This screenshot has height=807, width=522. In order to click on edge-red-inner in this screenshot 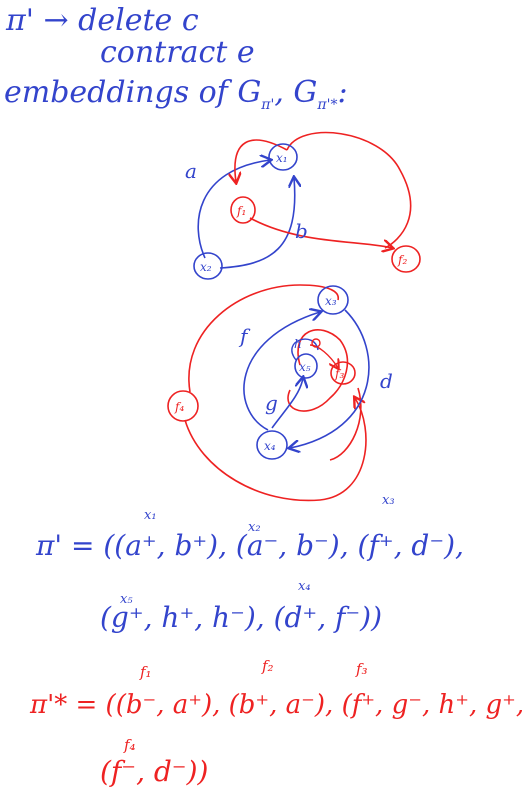, I will do `click(318, 370)`.